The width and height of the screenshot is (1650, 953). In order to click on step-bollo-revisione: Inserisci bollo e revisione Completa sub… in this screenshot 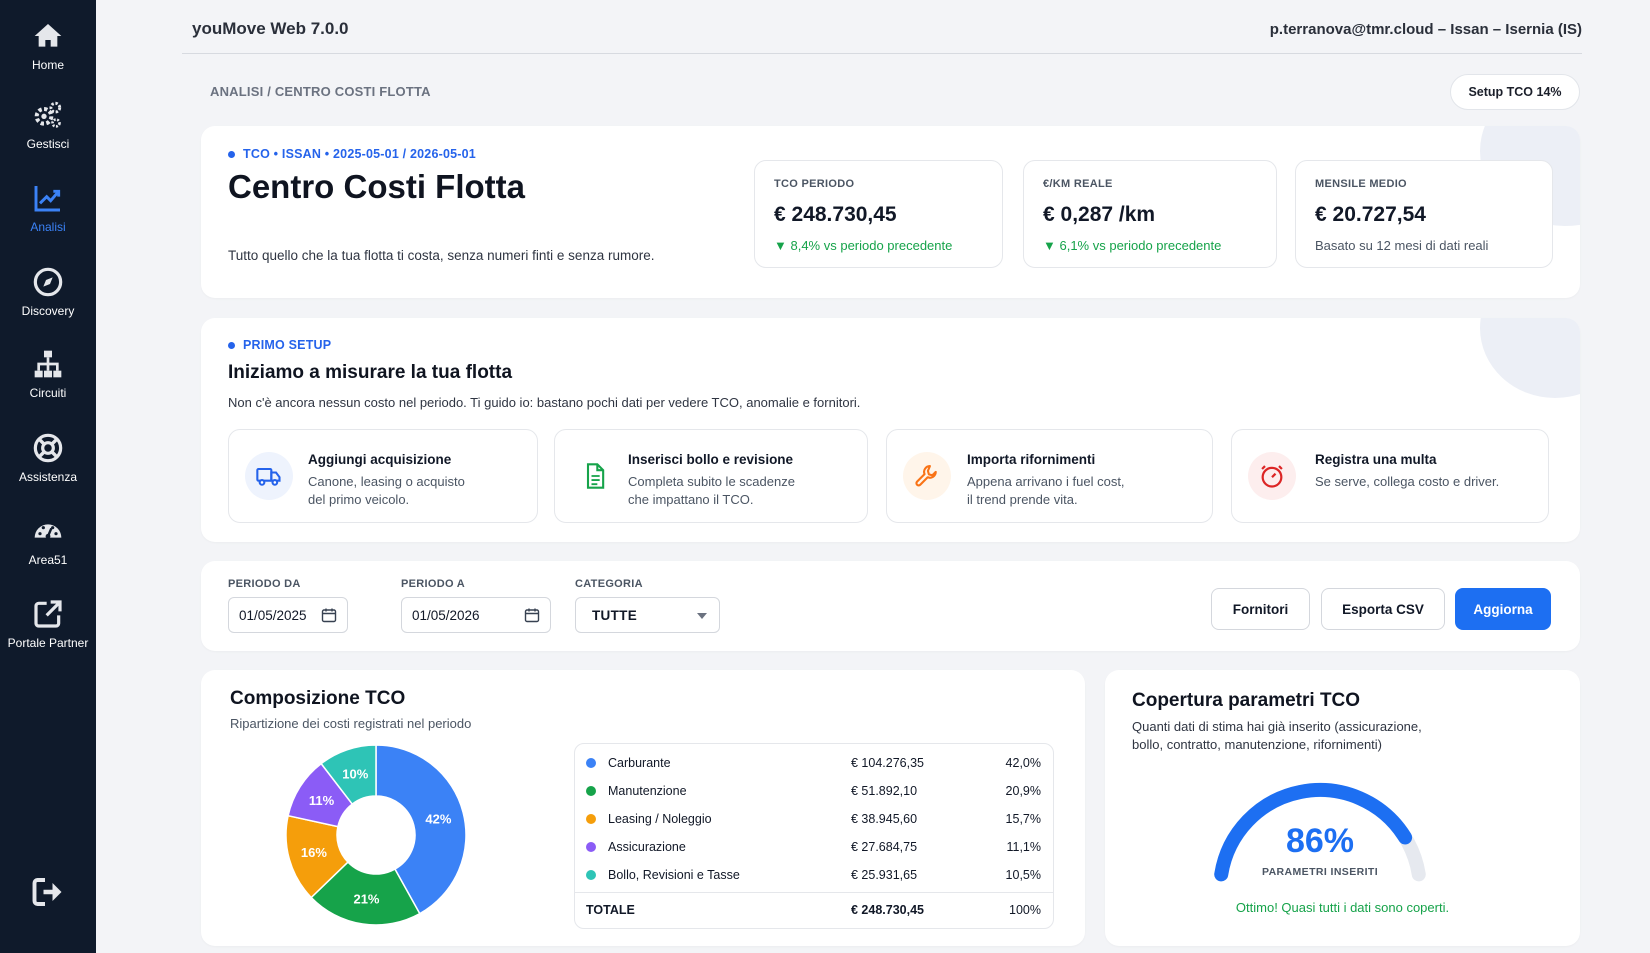, I will do `click(711, 476)`.